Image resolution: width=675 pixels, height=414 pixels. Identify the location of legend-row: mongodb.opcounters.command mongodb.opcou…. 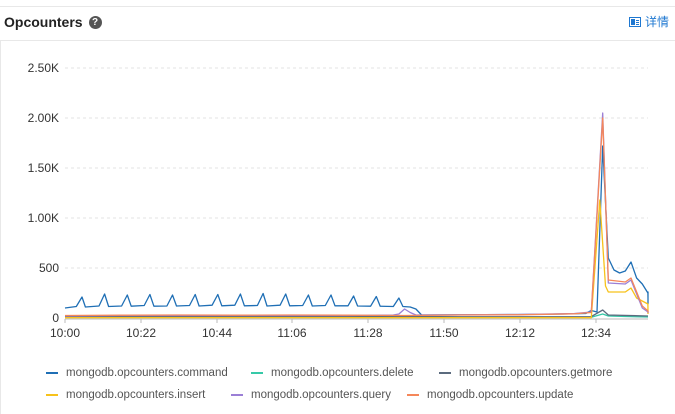
(356, 373).